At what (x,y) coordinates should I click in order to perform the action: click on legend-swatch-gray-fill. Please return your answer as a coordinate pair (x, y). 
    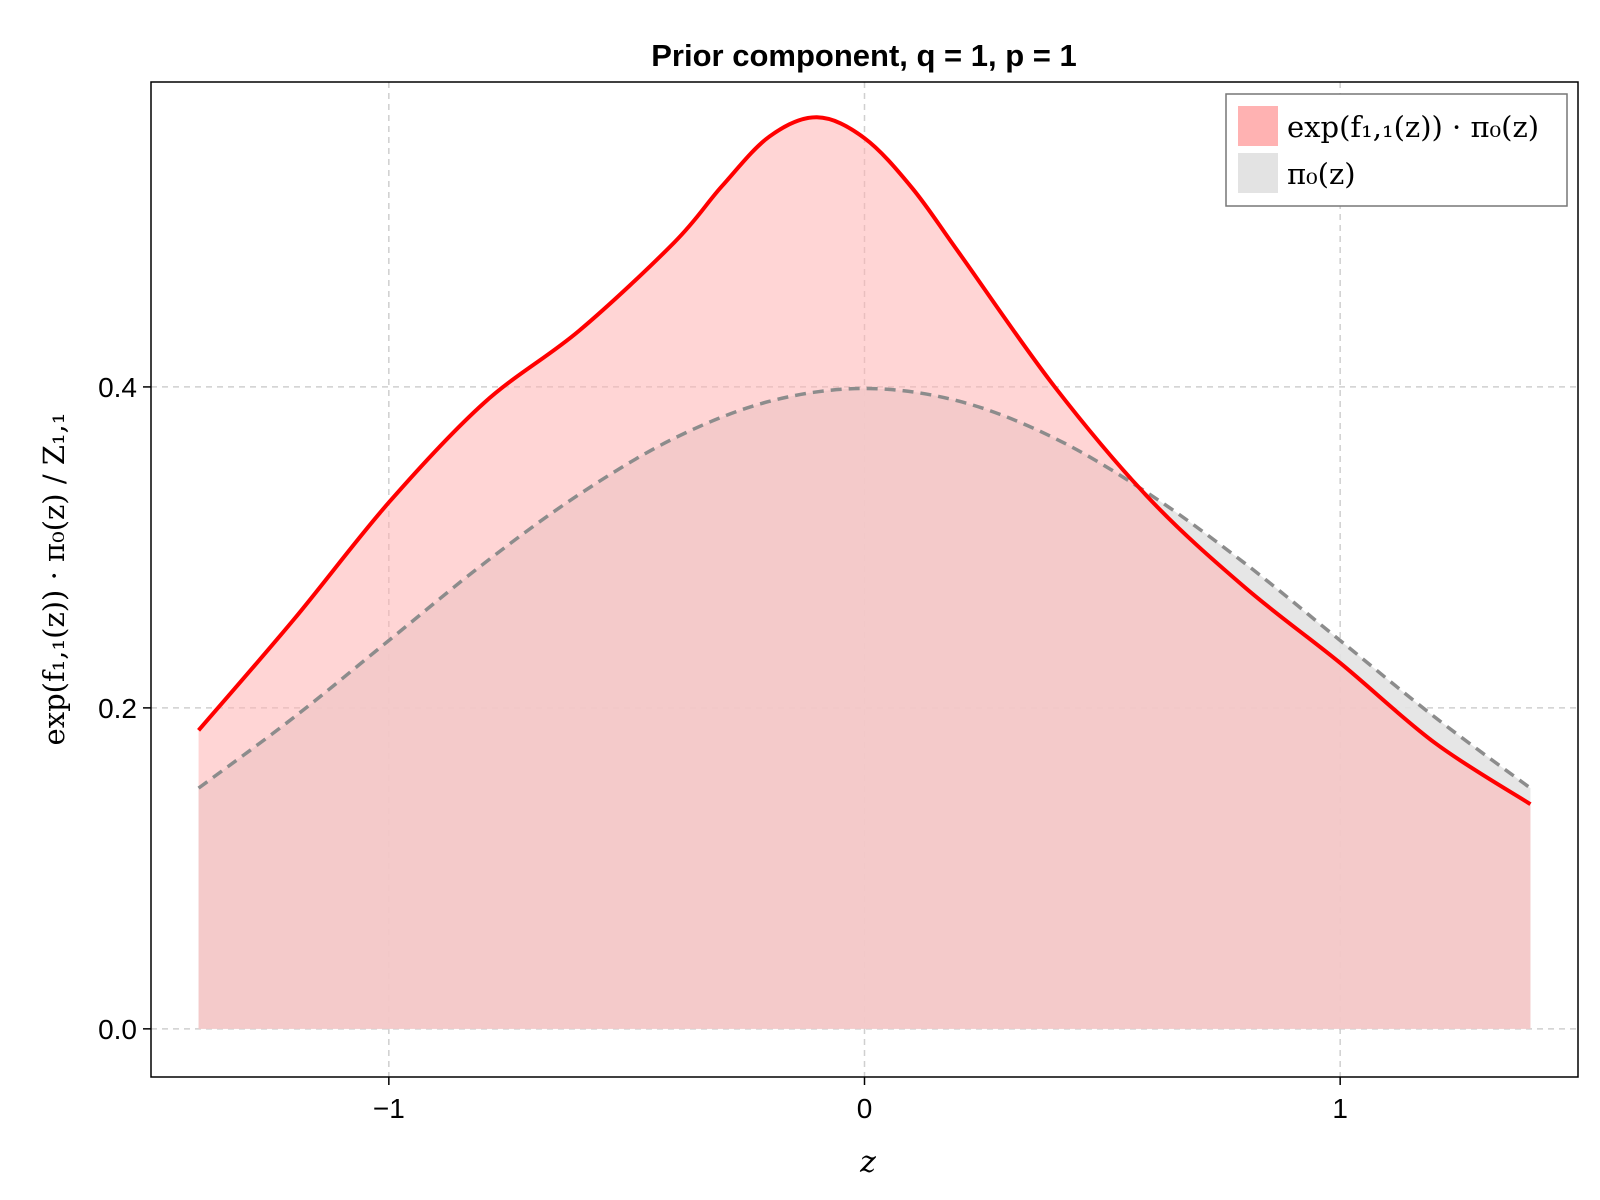
    Looking at the image, I should click on (1258, 173).